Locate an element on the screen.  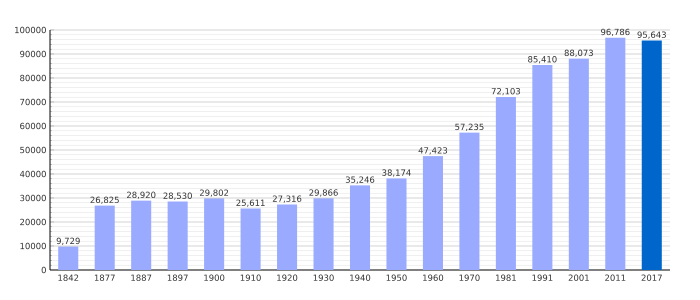
x-tick-label: 1930 is located at coordinates (324, 277).